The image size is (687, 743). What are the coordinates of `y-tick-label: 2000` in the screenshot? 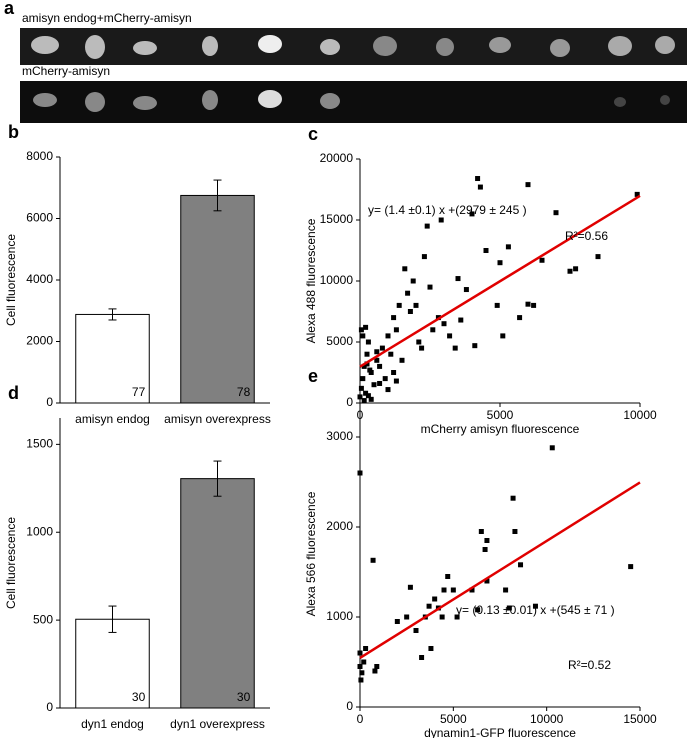 It's located at (39, 341).